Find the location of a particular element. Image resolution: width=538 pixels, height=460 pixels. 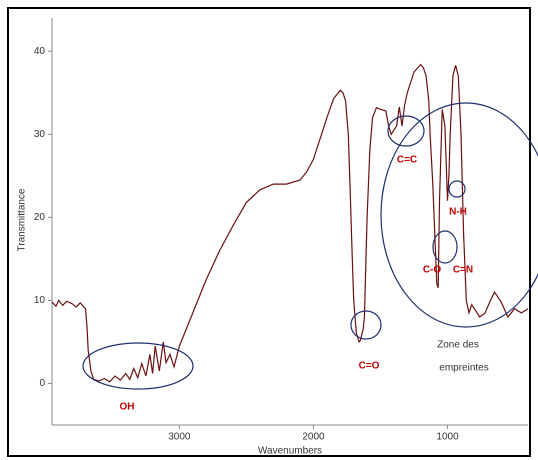

x-tick-label: 1000 is located at coordinates (447, 437).